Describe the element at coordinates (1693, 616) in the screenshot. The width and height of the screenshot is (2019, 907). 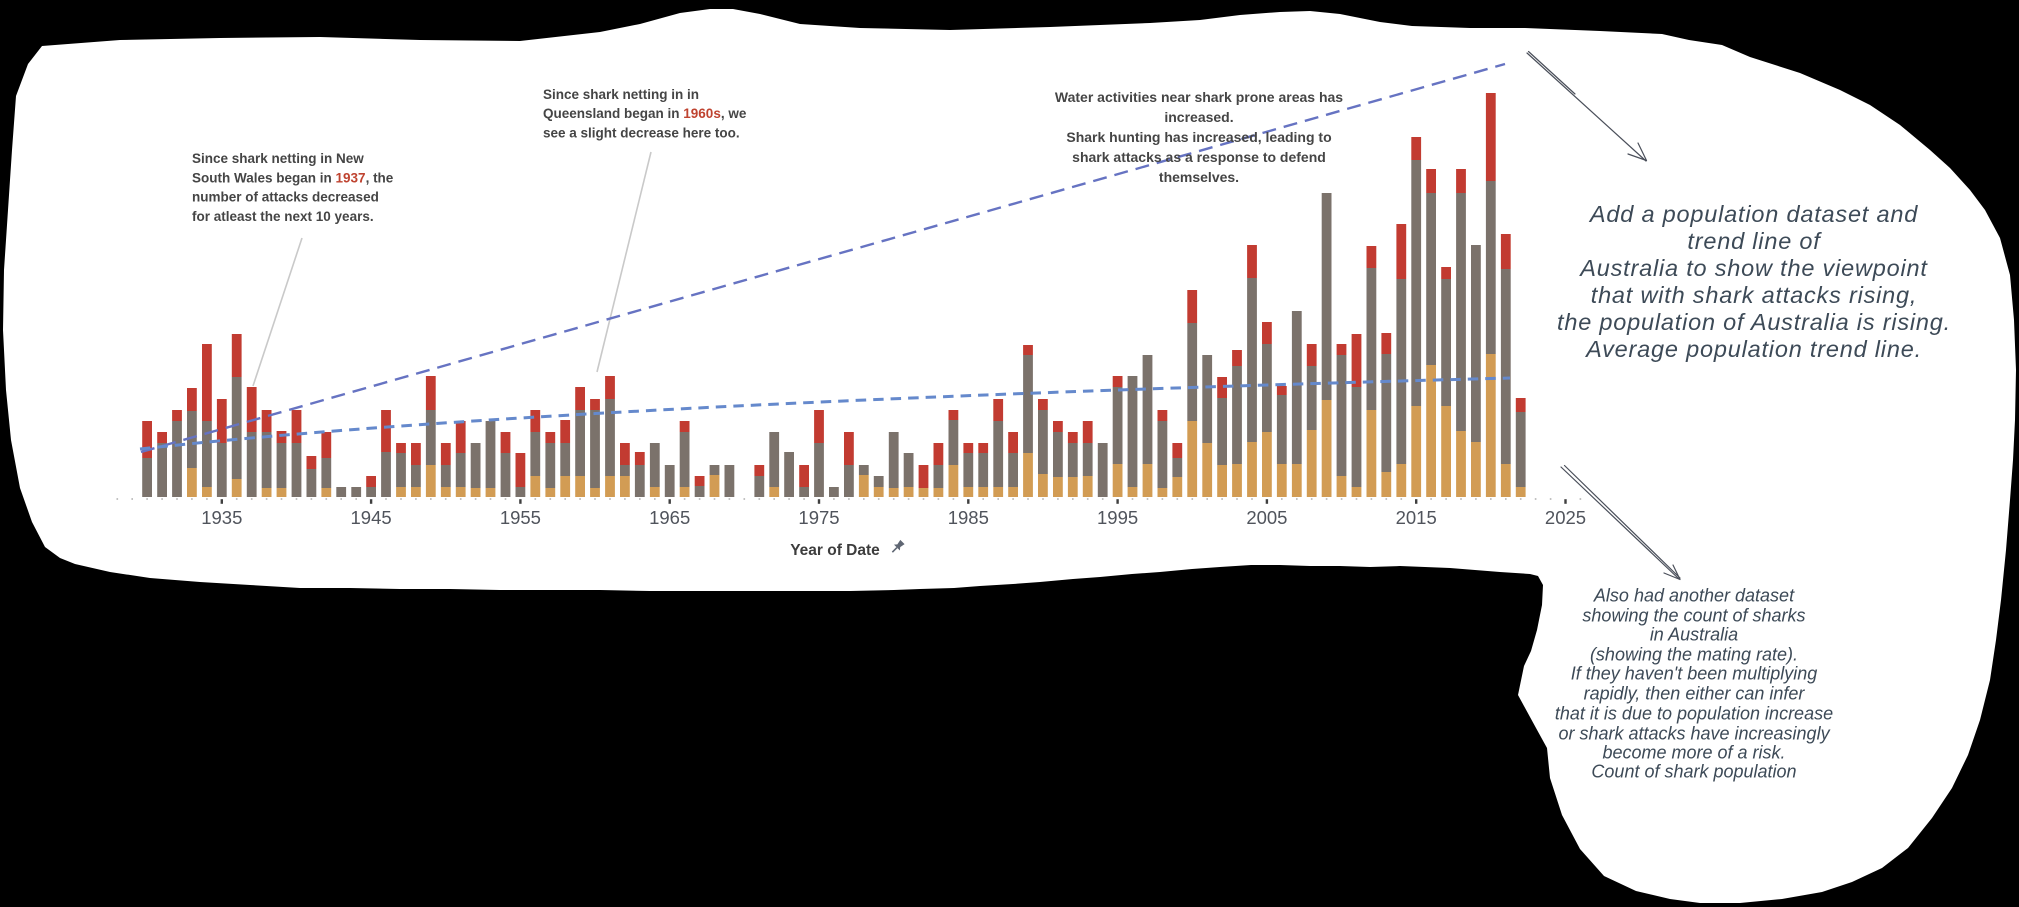
I see `svg-text: showing the count of sharks` at that location.